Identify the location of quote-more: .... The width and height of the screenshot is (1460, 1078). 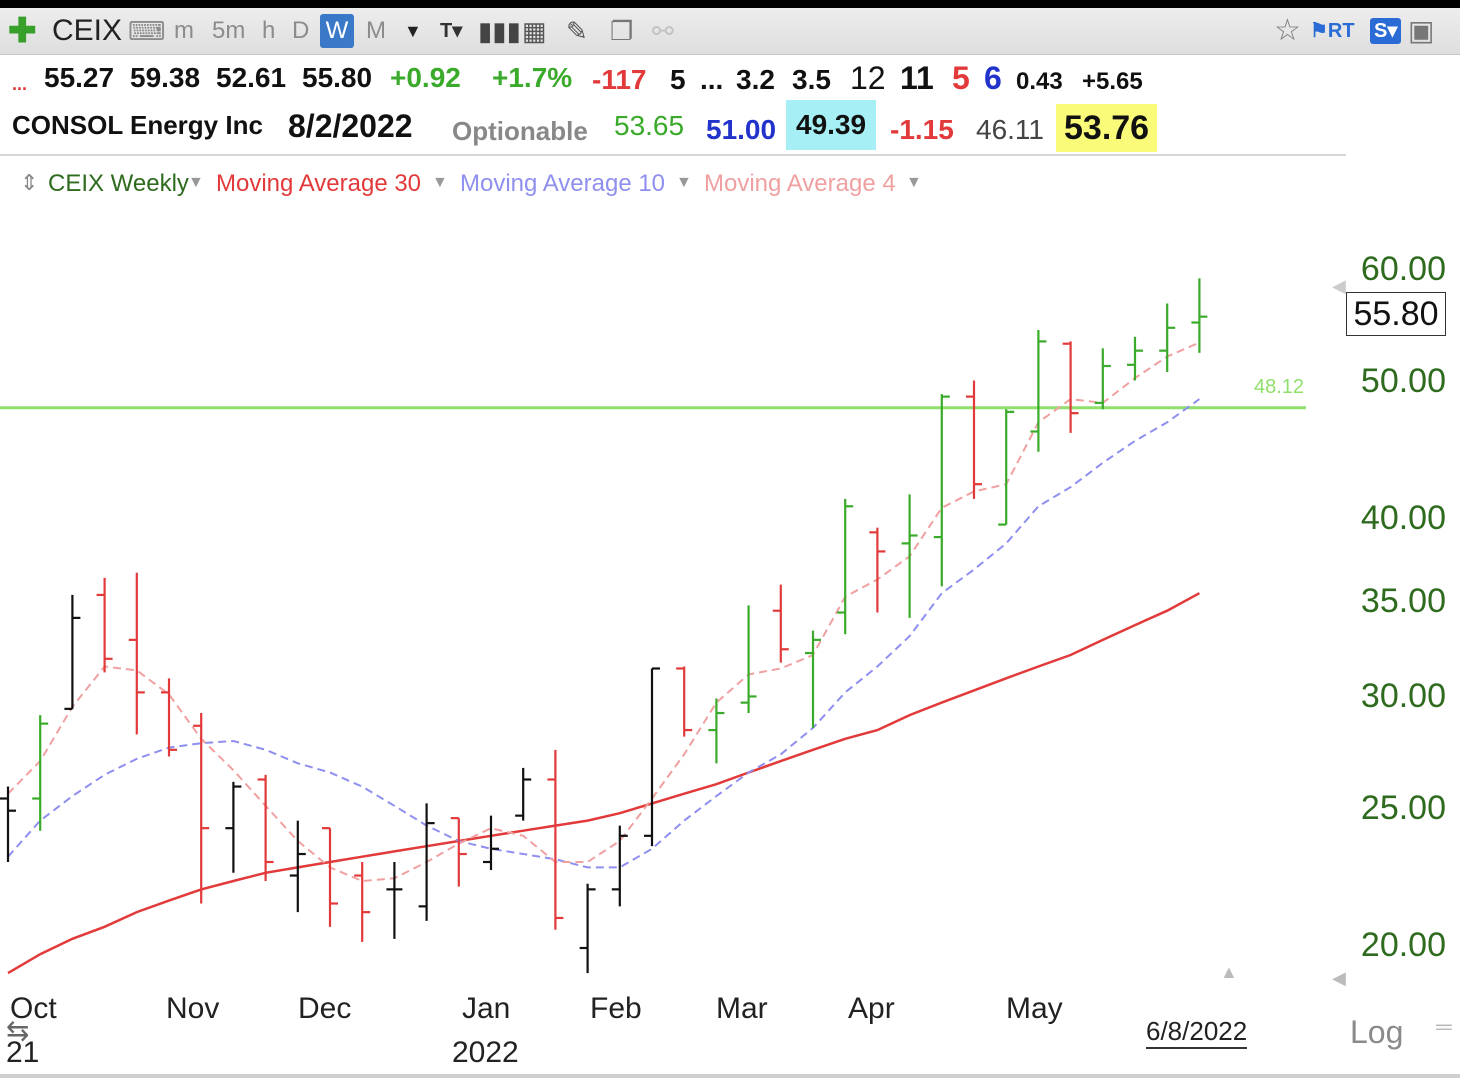
(20, 84).